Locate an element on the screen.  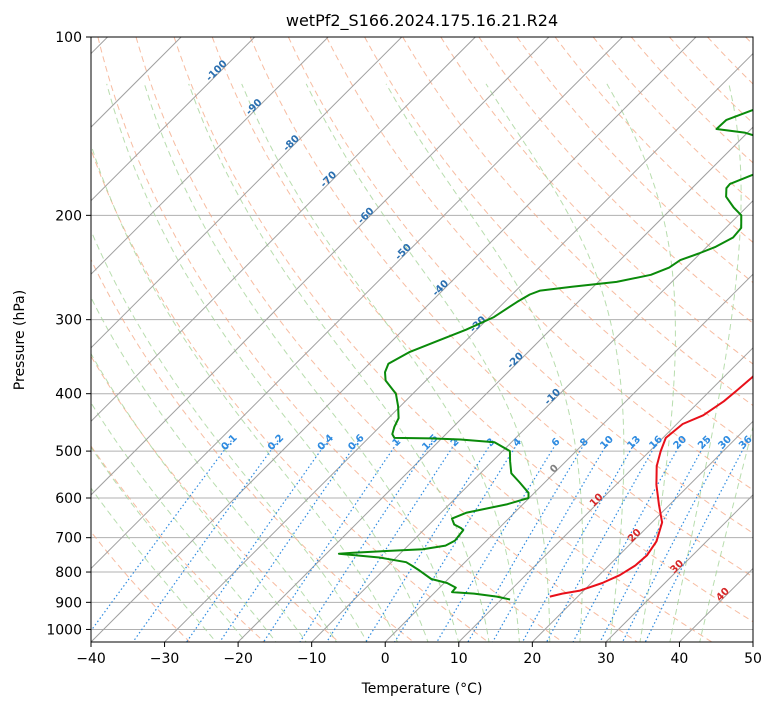
y-tick-label: 700 is located at coordinates (68, 539).